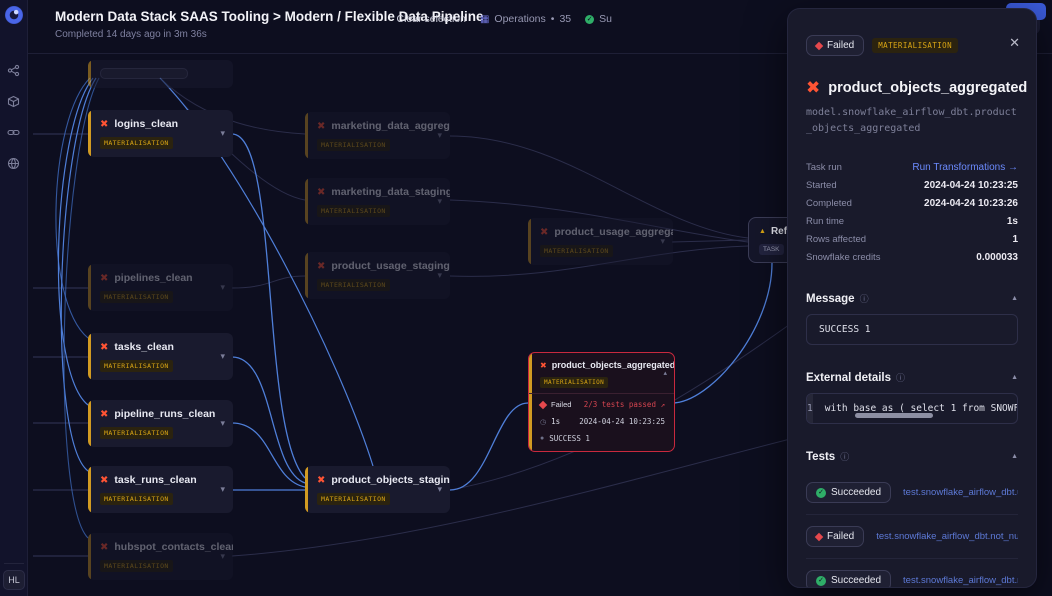 This screenshot has width=1052, height=596. I want to click on status-filter: ✓ Su, so click(598, 19).